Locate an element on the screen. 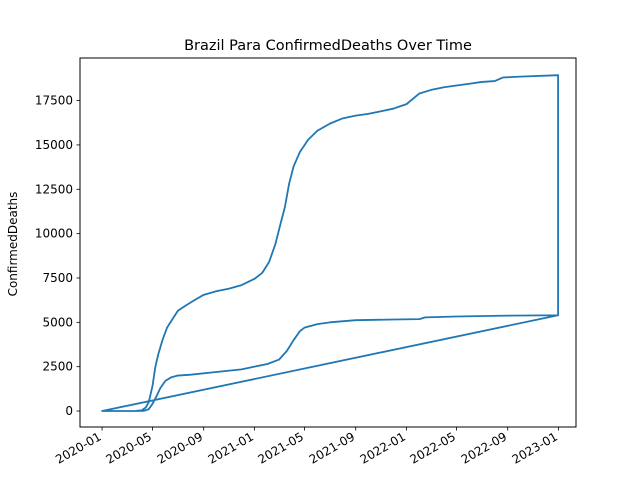 The width and height of the screenshot is (640, 480). y-tick-label: 15000 is located at coordinates (54, 145).